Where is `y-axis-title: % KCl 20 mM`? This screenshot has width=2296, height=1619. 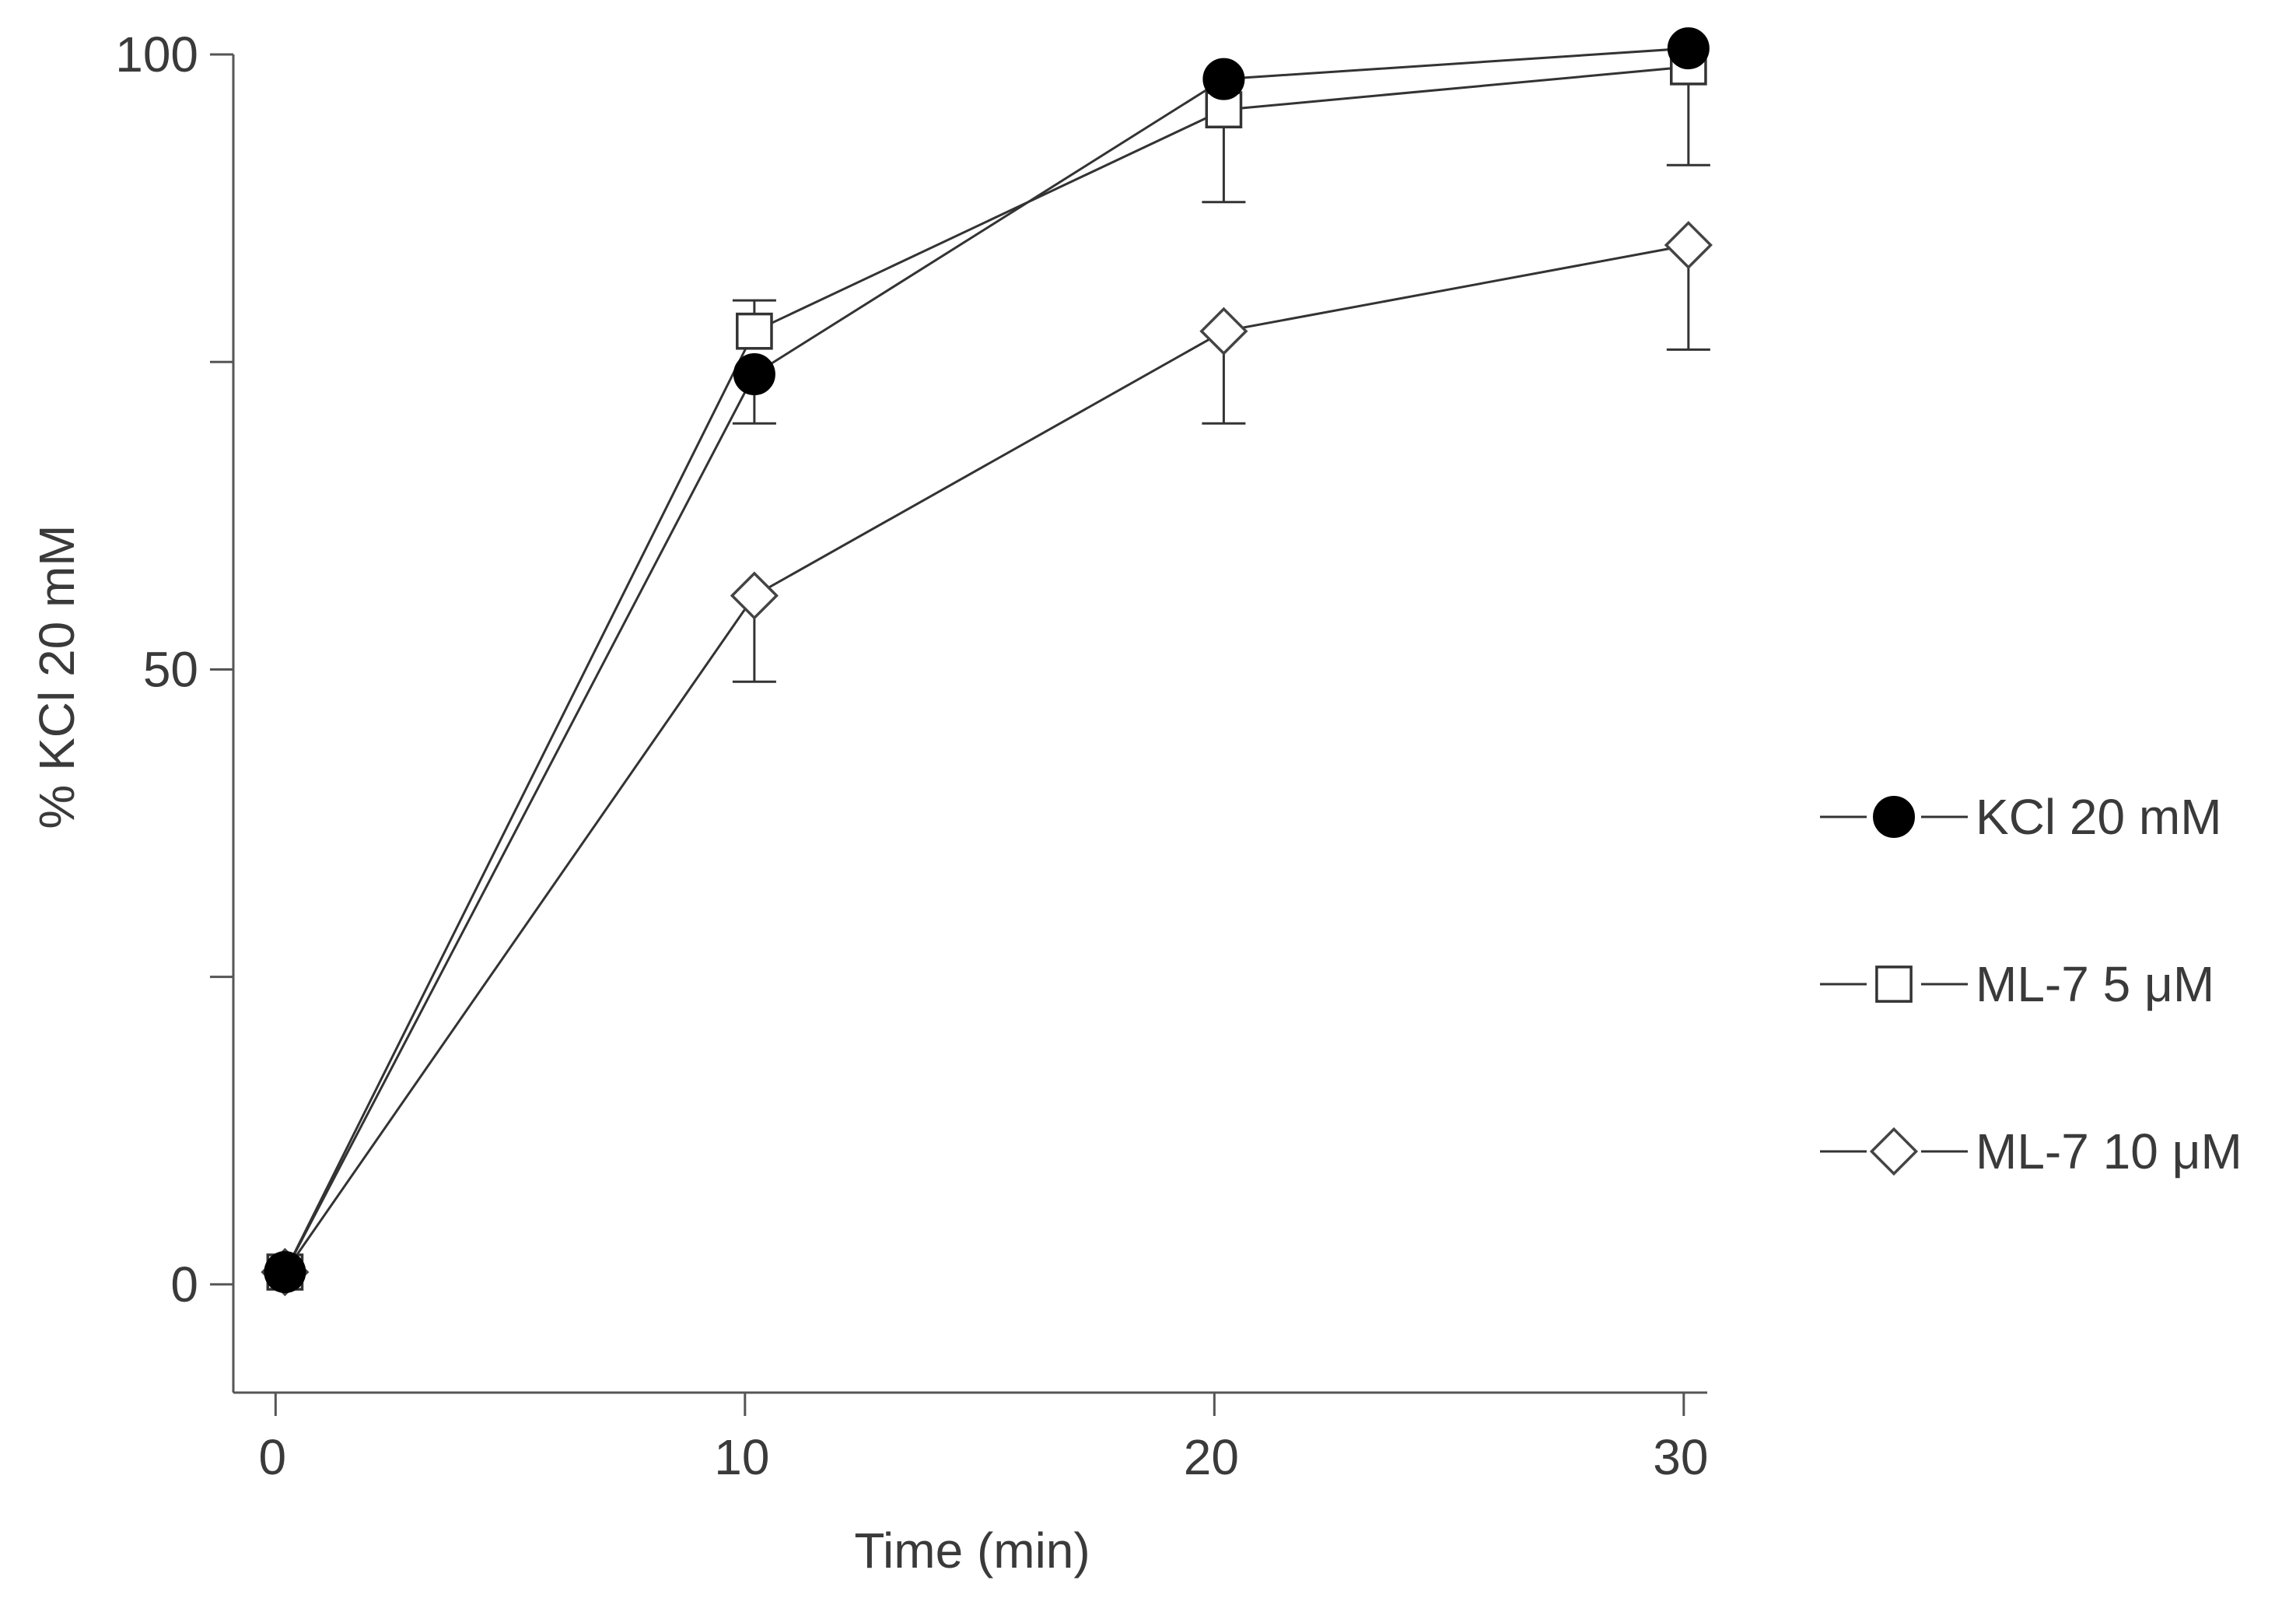 y-axis-title: % KCl 20 mM is located at coordinates (57, 676).